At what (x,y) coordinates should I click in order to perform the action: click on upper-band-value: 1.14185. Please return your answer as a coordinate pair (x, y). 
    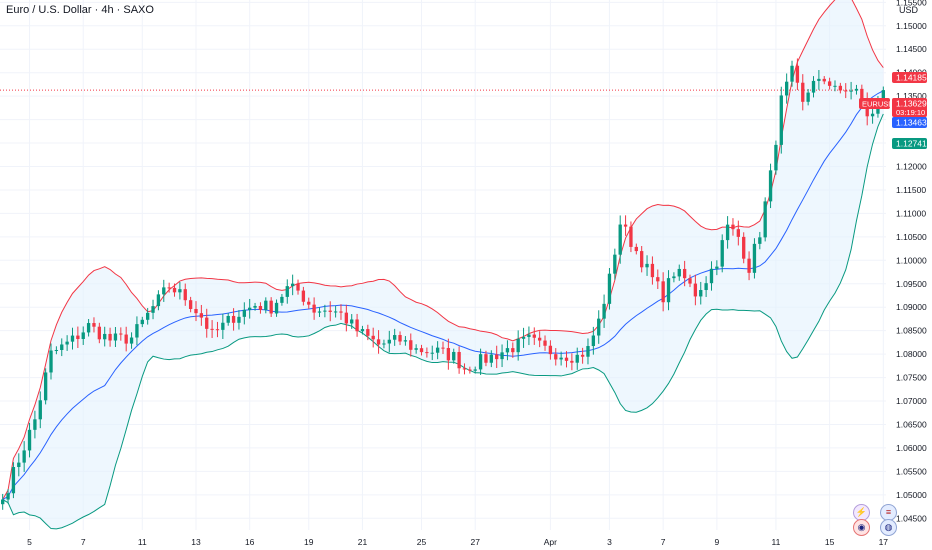
    Looking at the image, I should click on (911, 78).